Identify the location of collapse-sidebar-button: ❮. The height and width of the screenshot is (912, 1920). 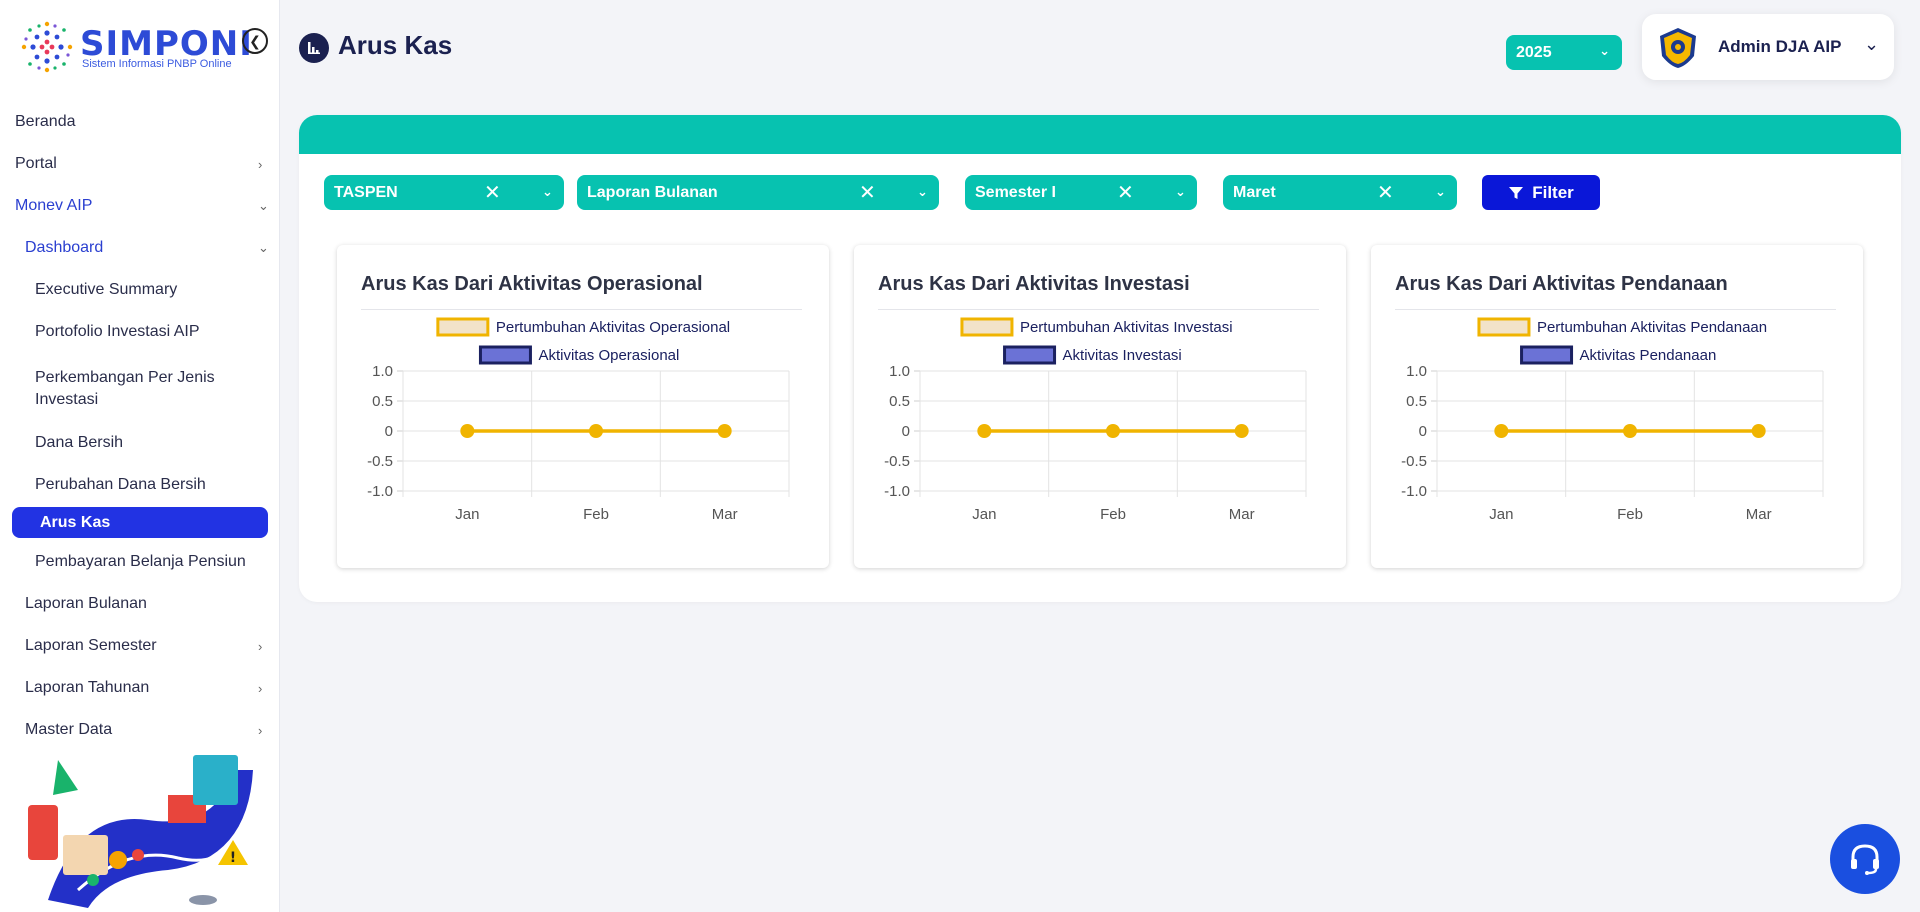
(255, 41).